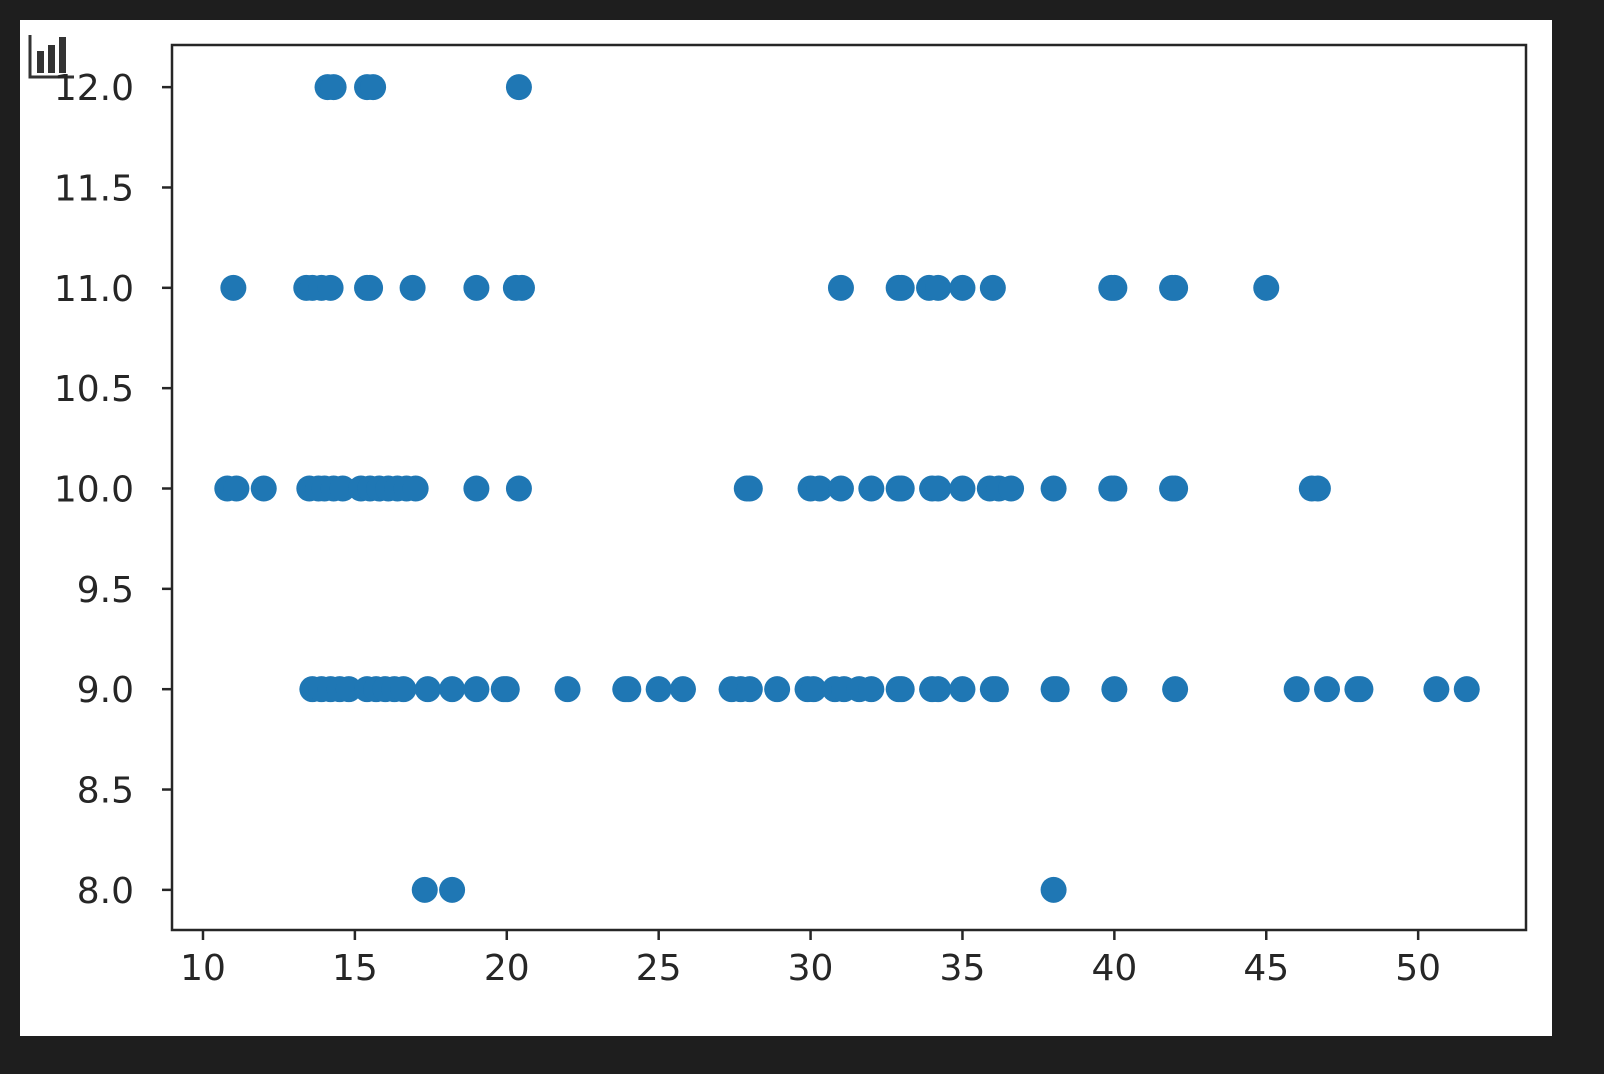  I want to click on y-tick-label: 11.5, so click(94, 188).